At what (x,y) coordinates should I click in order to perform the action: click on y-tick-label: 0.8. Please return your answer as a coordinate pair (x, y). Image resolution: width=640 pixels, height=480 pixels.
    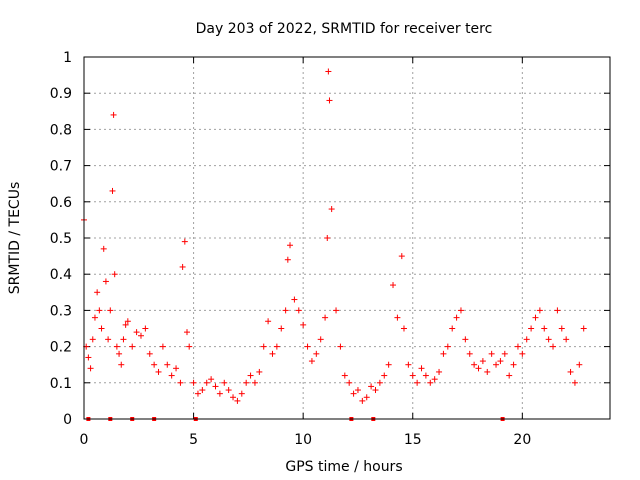
    Looking at the image, I should click on (61, 130).